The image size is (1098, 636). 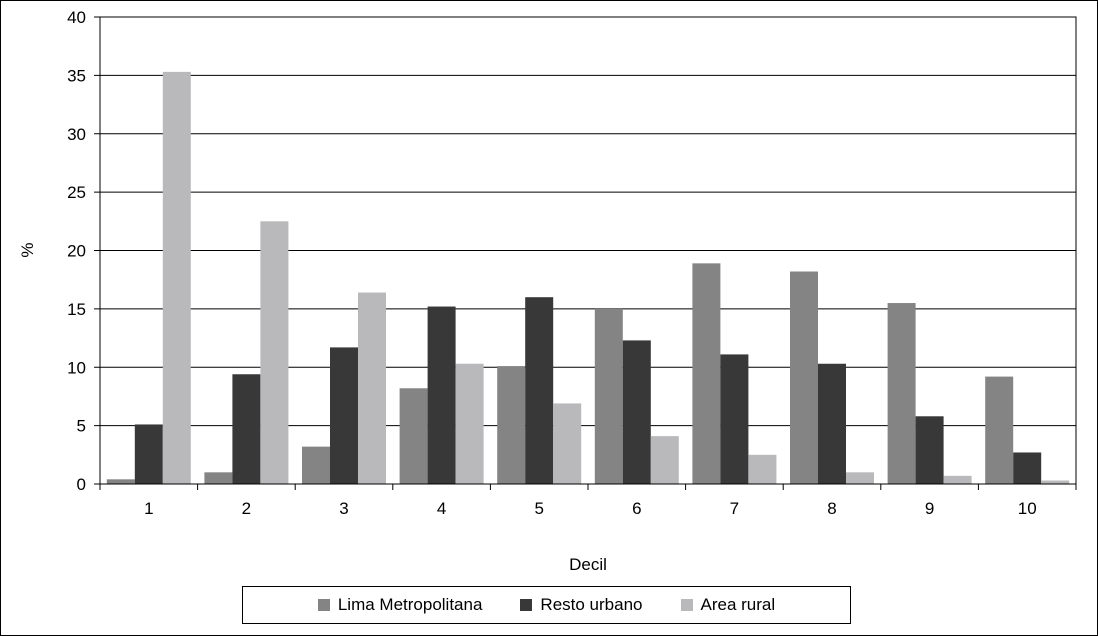 What do you see at coordinates (686, 605) in the screenshot?
I see `legend-swatch-area-rural` at bounding box center [686, 605].